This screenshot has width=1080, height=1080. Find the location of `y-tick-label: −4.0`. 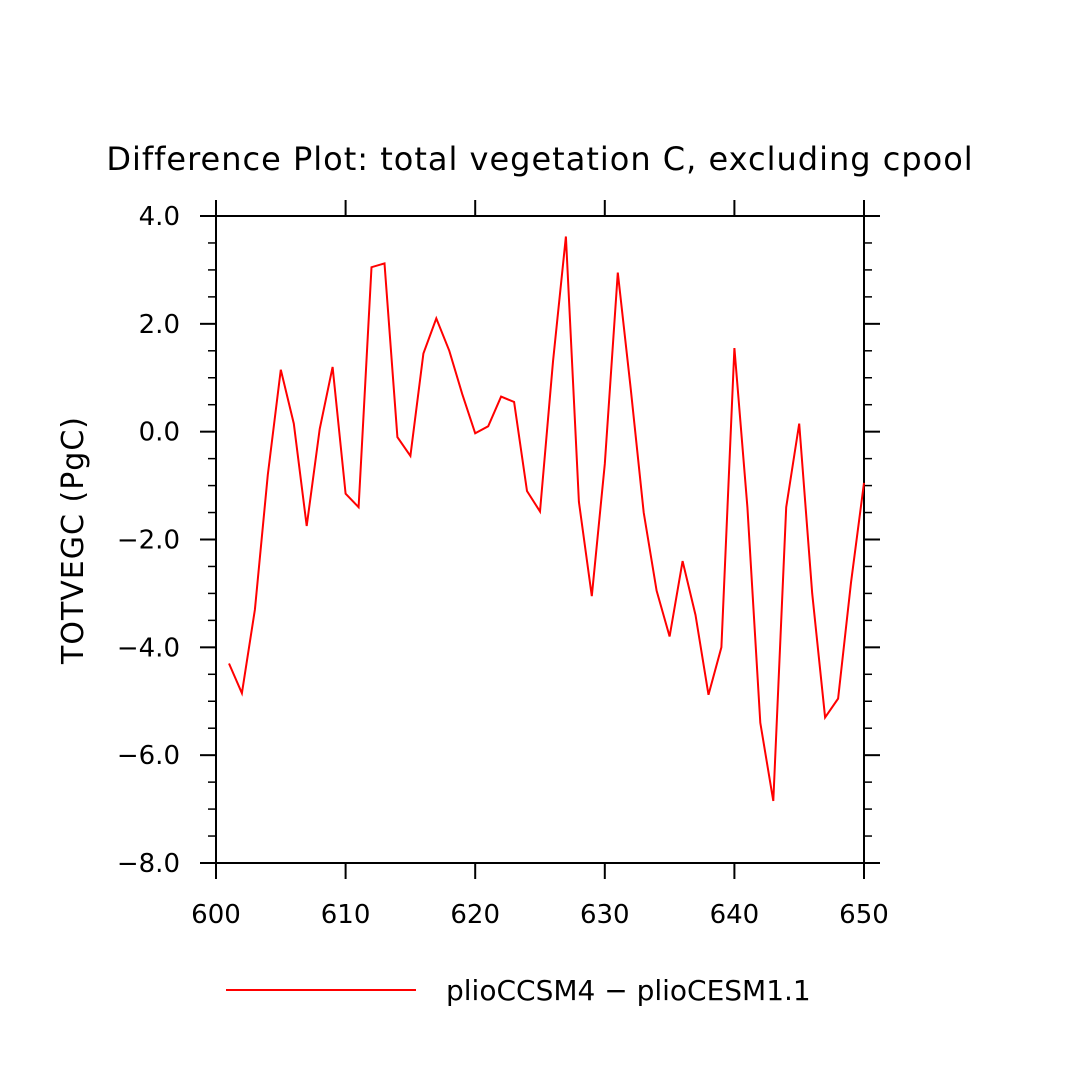

y-tick-label: −4.0 is located at coordinates (148, 648).